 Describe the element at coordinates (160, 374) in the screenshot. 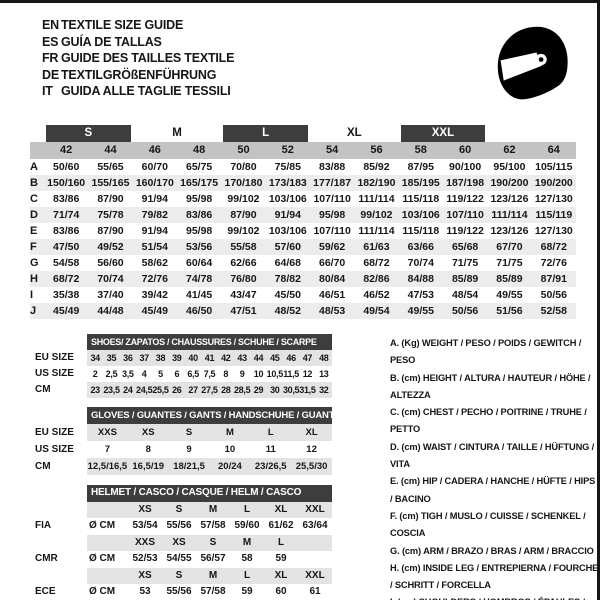

I see `size-value: 5` at that location.